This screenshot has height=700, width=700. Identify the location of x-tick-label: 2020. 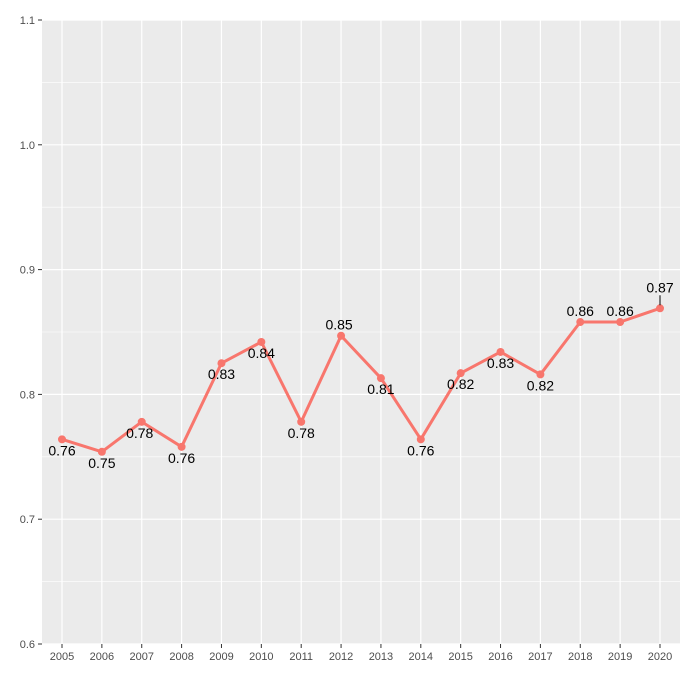
(660, 657).